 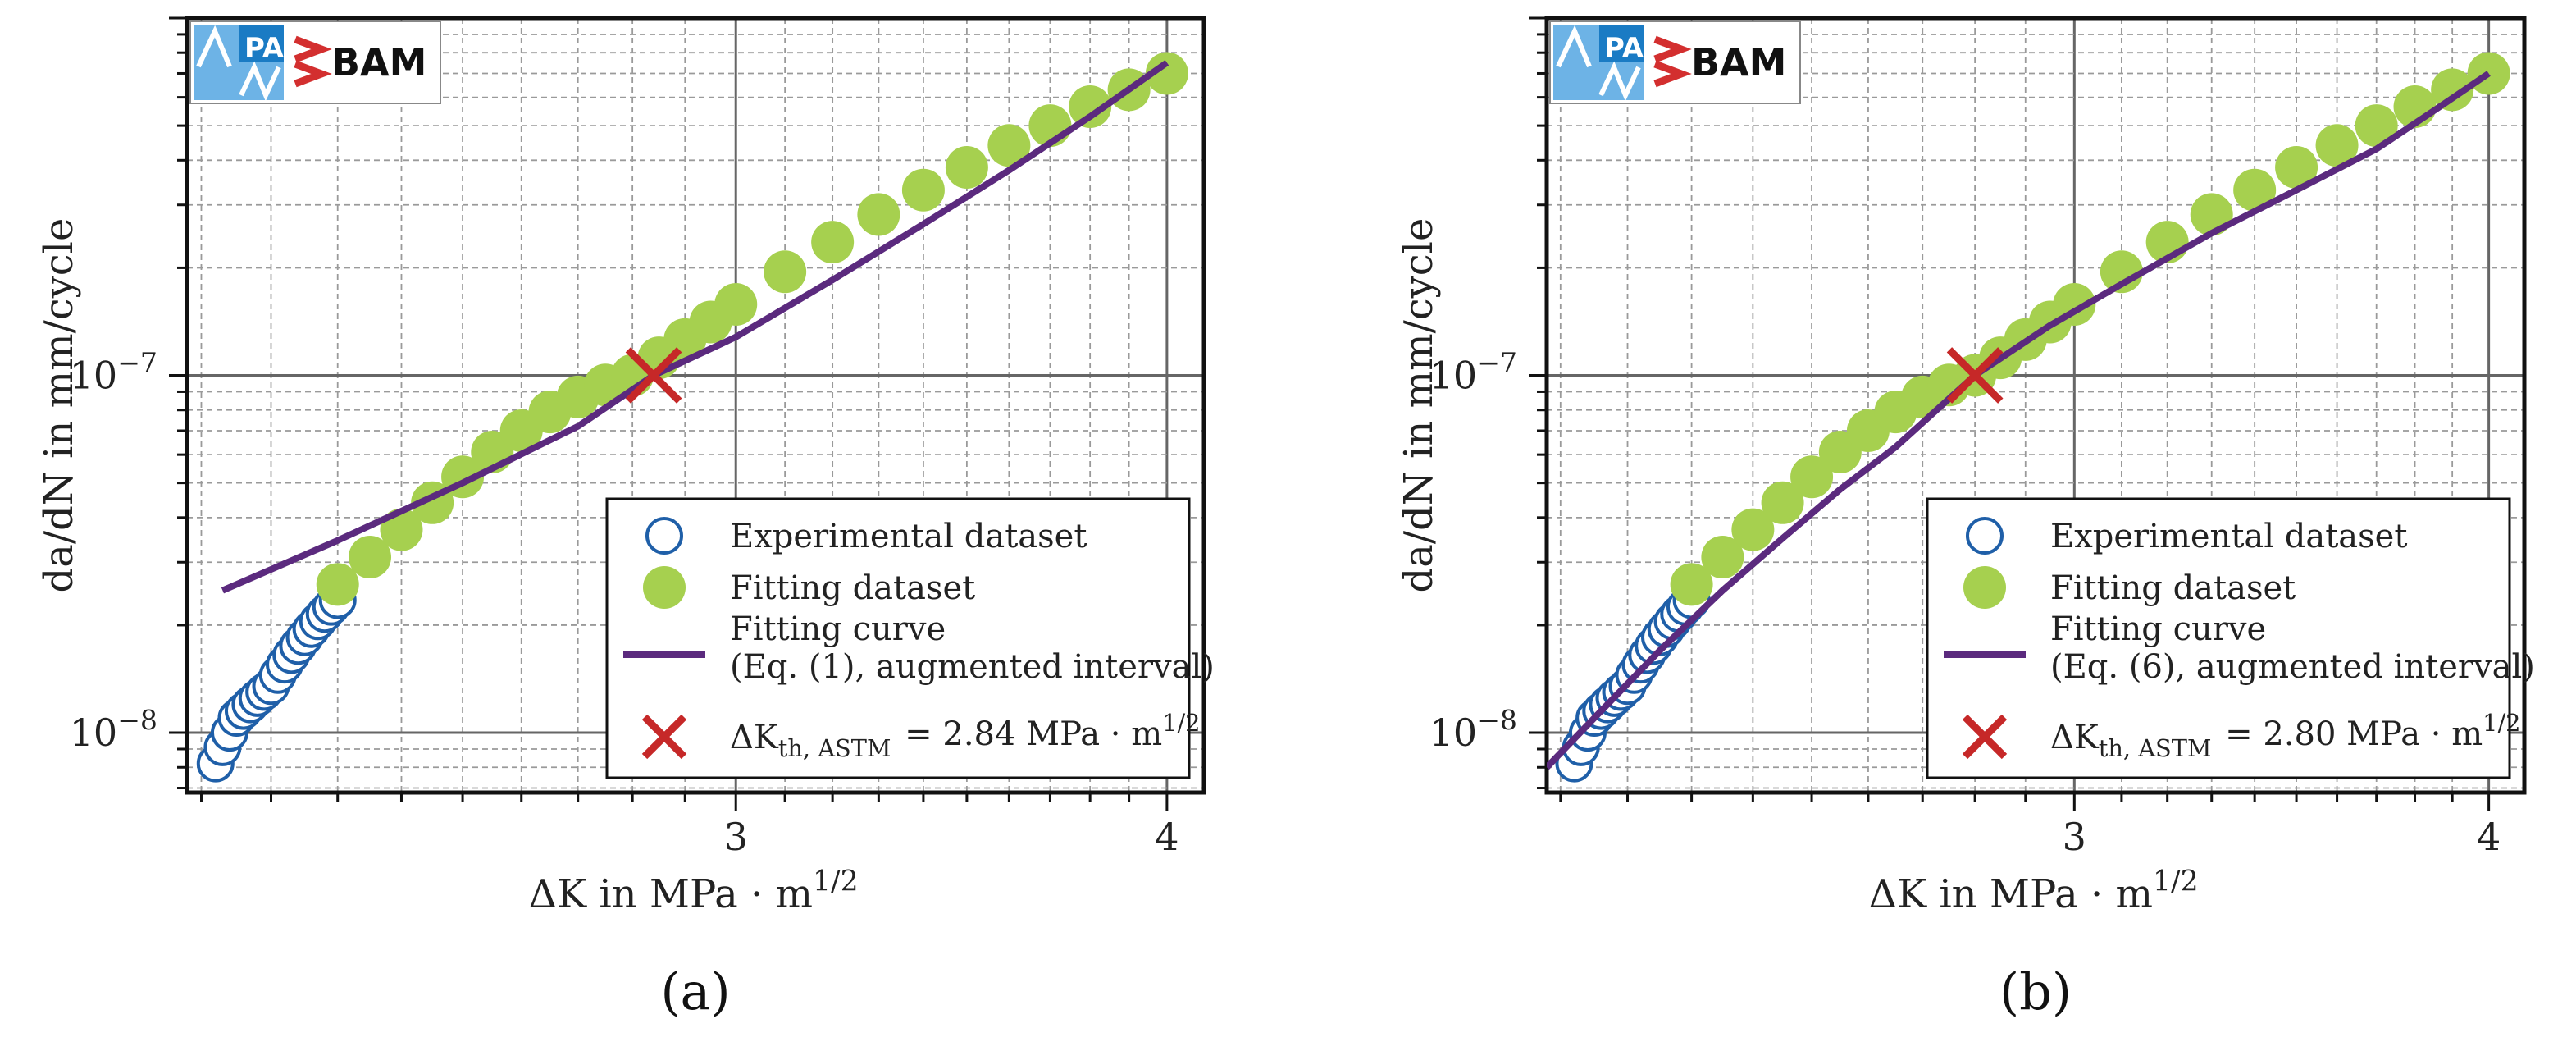 I want to click on panel-caption: (b), so click(x=2035, y=991).